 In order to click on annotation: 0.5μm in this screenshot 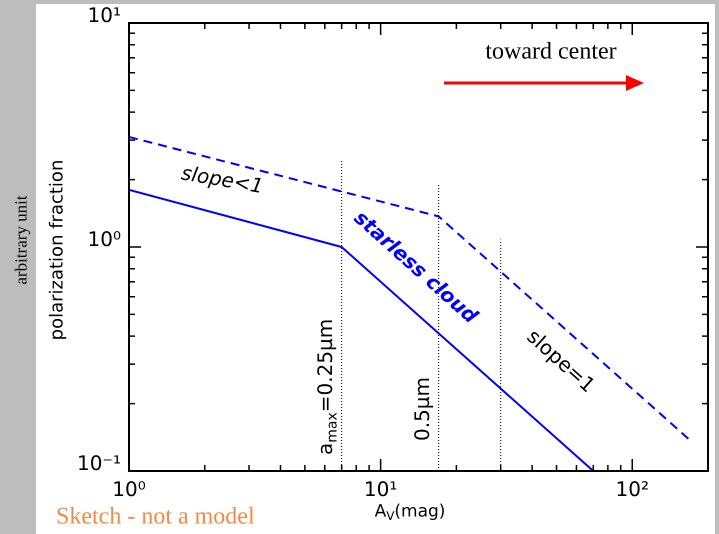, I will do `click(422, 408)`.